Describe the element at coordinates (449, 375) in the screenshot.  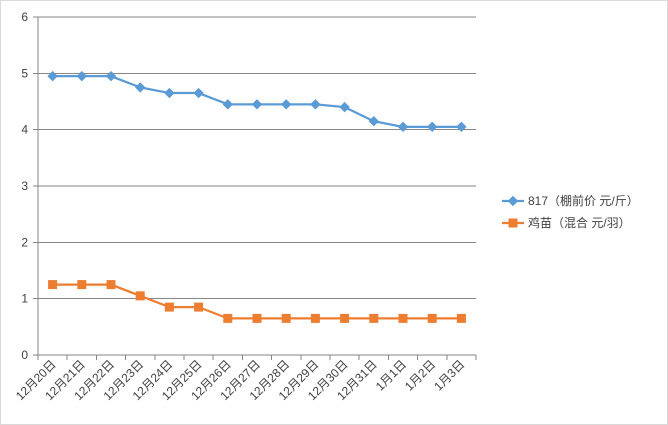
I see `x-tick-label: 1月3日` at that location.